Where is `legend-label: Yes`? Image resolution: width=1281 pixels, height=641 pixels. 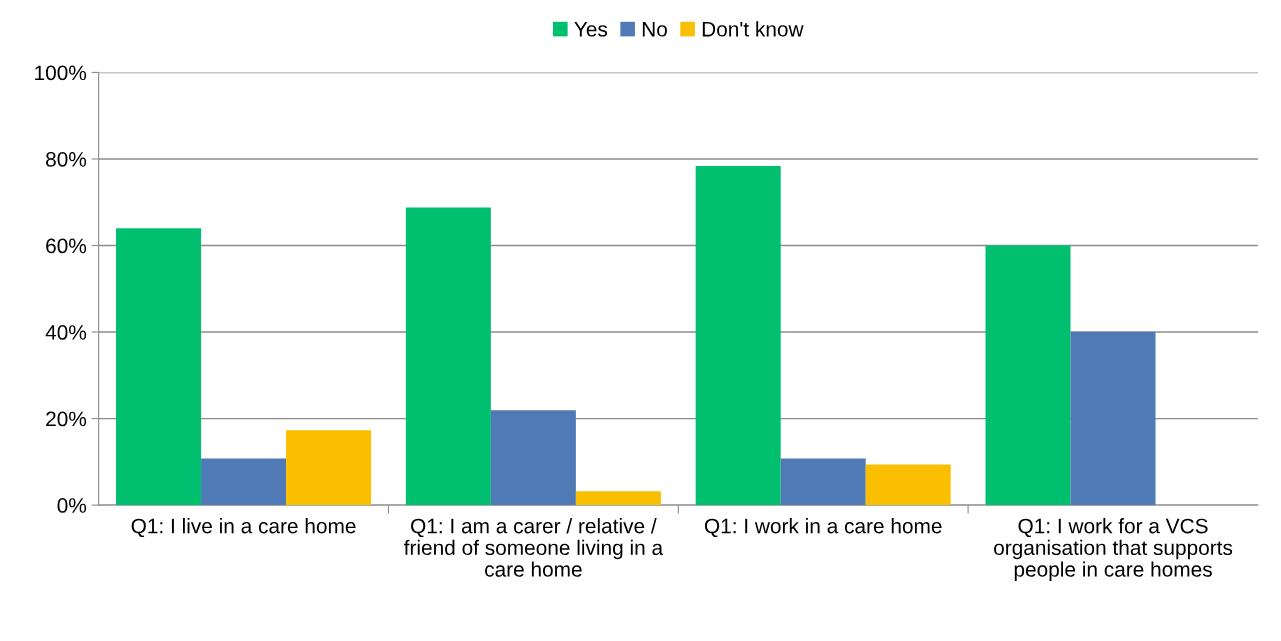 legend-label: Yes is located at coordinates (591, 29).